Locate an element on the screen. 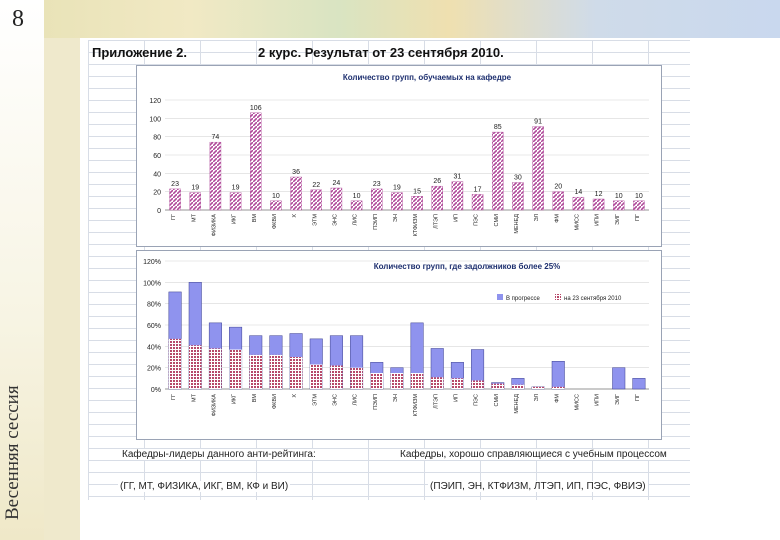 This screenshot has height=540, width=780. chart1-category-label: ЛИС is located at coordinates (356, 220).